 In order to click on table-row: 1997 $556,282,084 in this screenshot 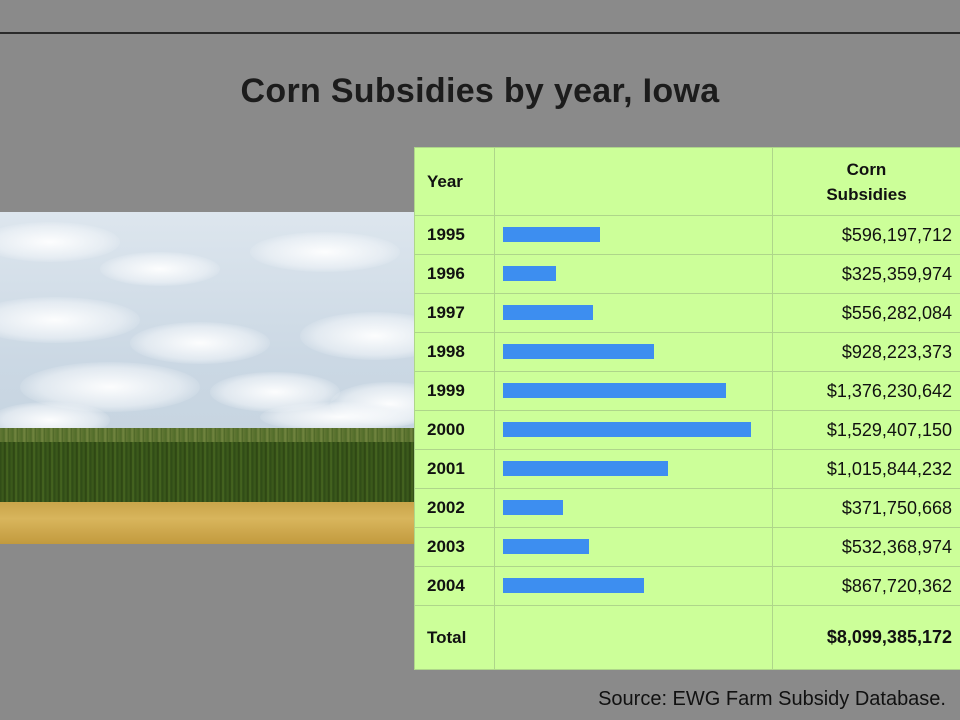, I will do `click(687, 313)`.